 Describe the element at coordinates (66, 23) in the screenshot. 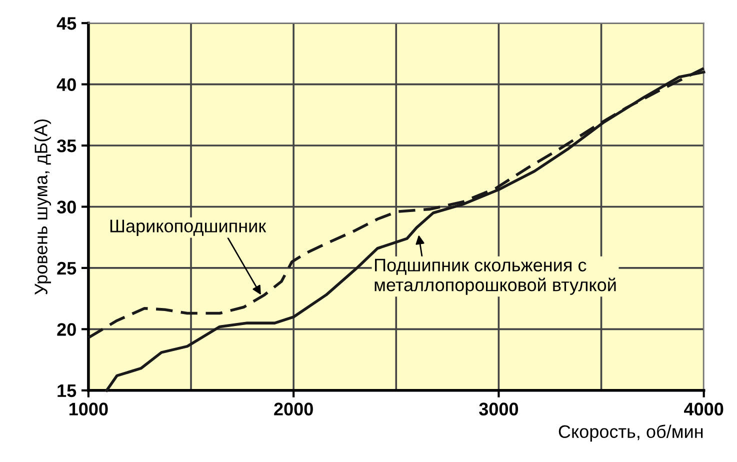

I see `y-tick-label: 45` at that location.